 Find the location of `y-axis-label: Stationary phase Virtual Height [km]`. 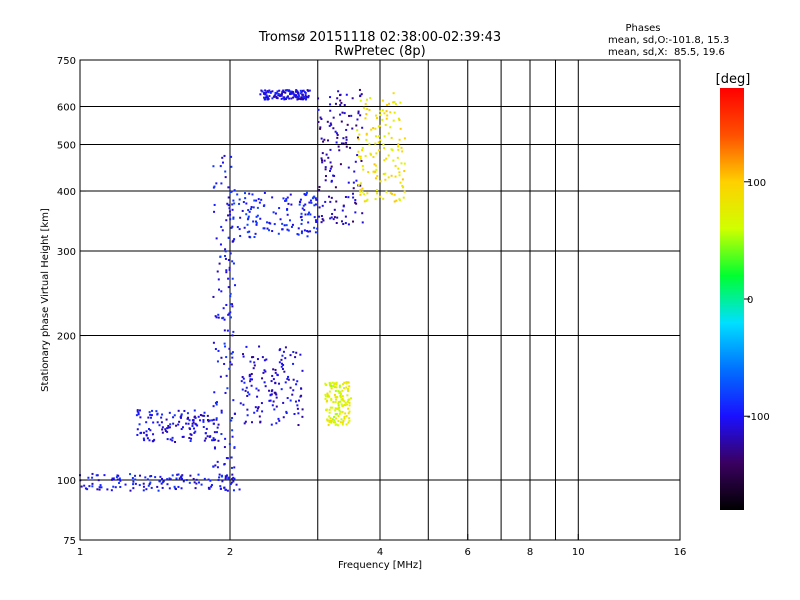

y-axis-label: Stationary phase Virtual Height [km] is located at coordinates (45, 300).